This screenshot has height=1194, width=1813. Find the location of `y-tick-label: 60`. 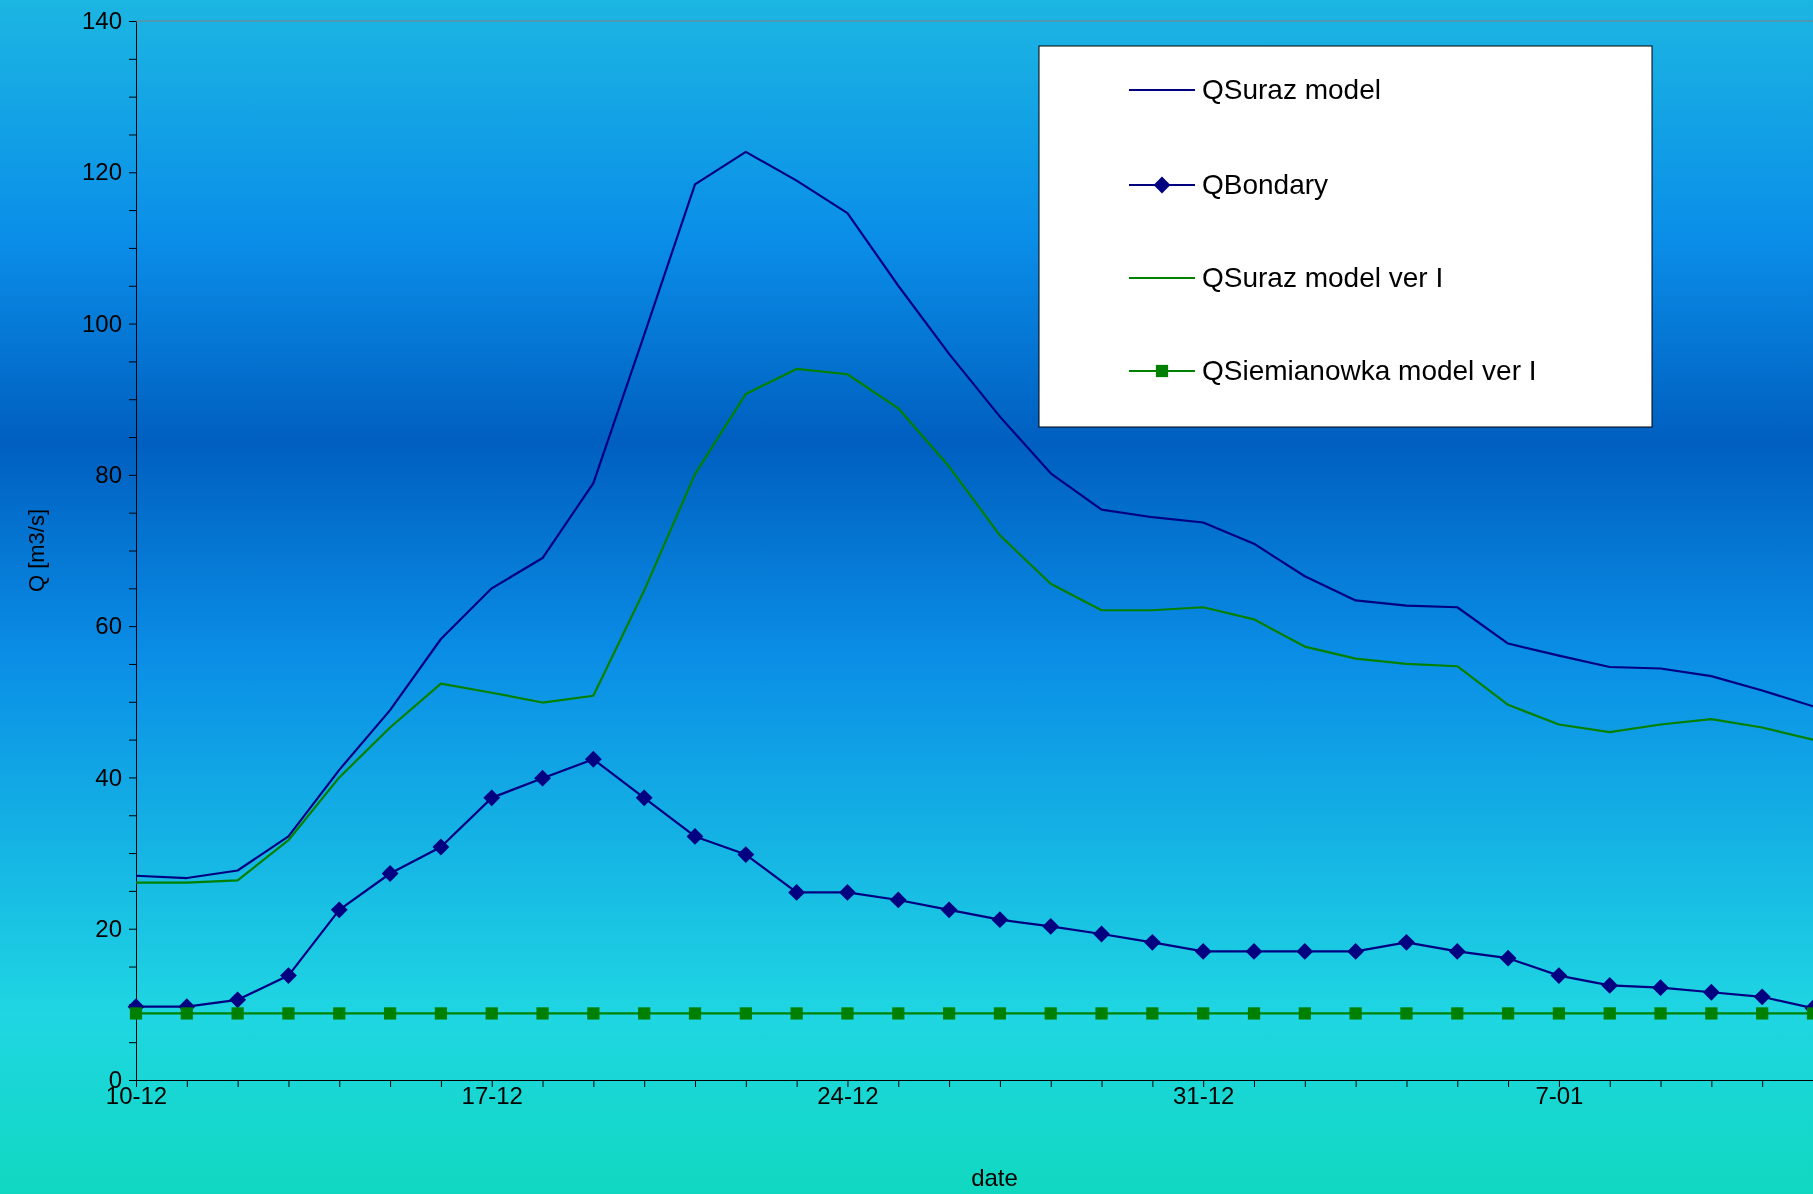

y-tick-label: 60 is located at coordinates (108, 626).